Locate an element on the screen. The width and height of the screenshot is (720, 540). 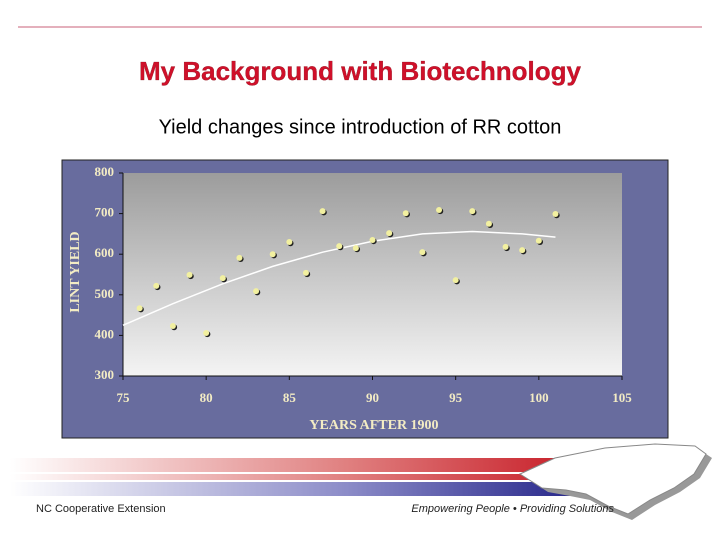
y-tick-label: 800 is located at coordinates (105, 171).